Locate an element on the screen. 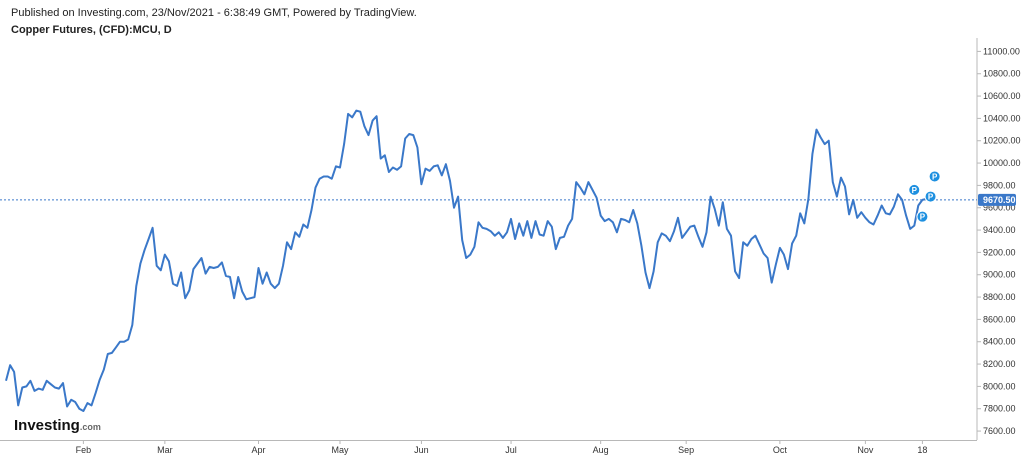  x-tick-label: Jun is located at coordinates (421, 450).